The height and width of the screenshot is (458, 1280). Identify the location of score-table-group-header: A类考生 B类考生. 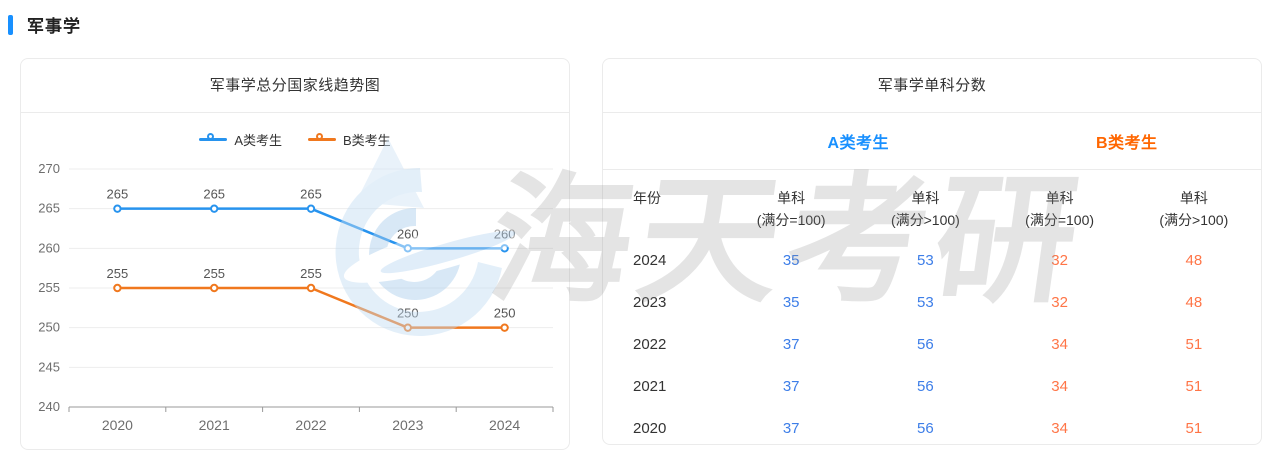
(932, 141).